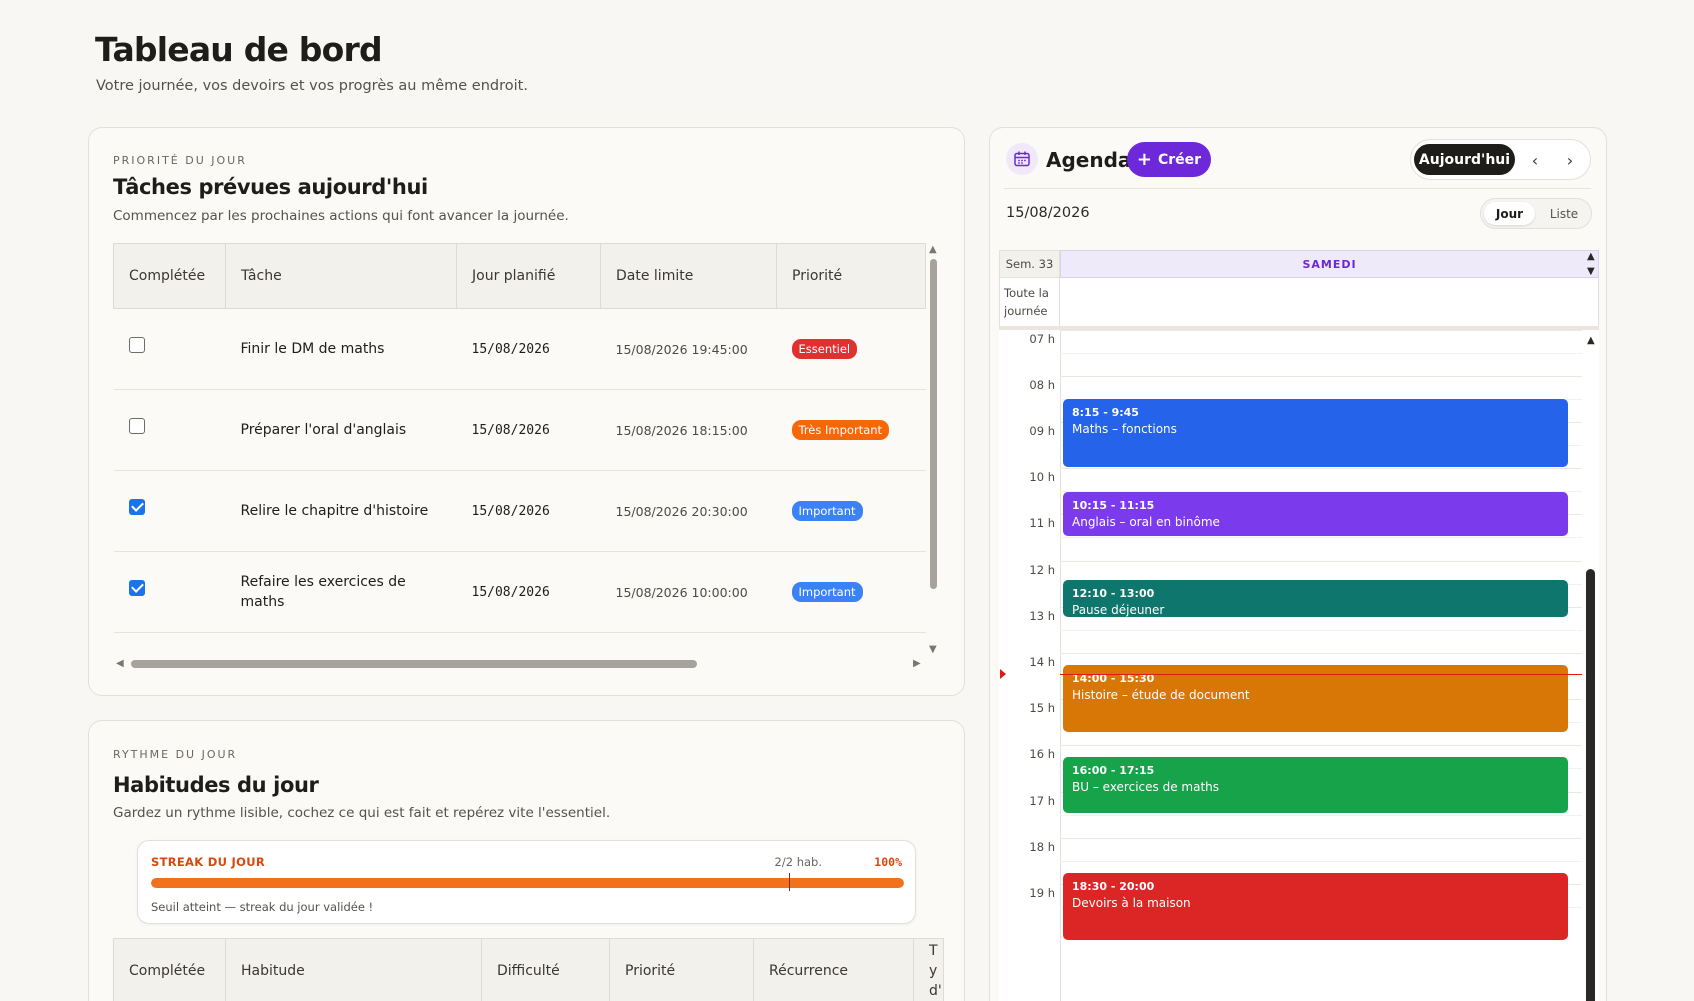 This screenshot has height=1001, width=1694. What do you see at coordinates (933, 649) in the screenshot?
I see `scroll-down-arrow: ▼` at bounding box center [933, 649].